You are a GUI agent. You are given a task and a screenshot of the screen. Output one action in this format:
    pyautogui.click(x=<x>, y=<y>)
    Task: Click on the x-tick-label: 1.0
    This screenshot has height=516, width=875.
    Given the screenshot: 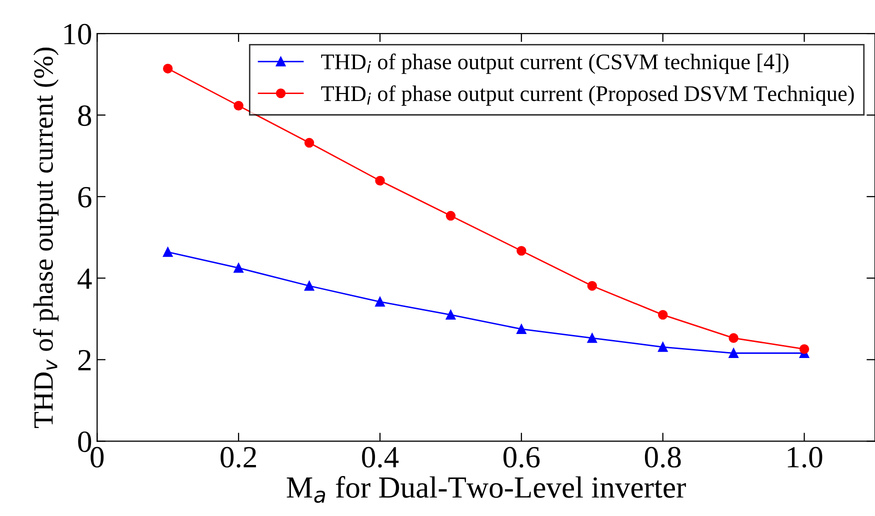 What is the action you would take?
    pyautogui.click(x=805, y=457)
    